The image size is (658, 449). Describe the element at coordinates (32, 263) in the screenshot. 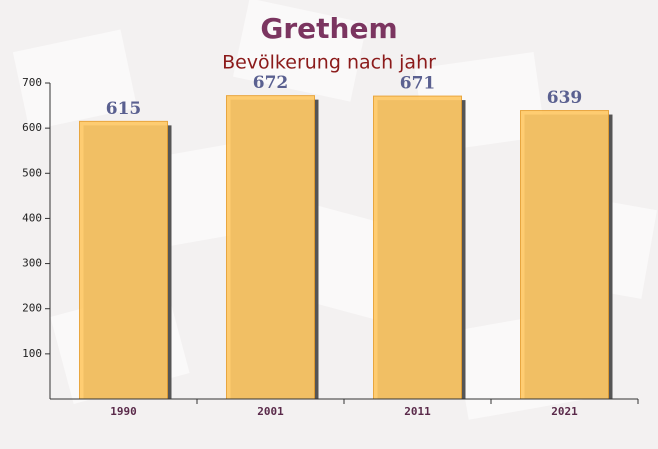

I see `y-tick-label: 300` at that location.